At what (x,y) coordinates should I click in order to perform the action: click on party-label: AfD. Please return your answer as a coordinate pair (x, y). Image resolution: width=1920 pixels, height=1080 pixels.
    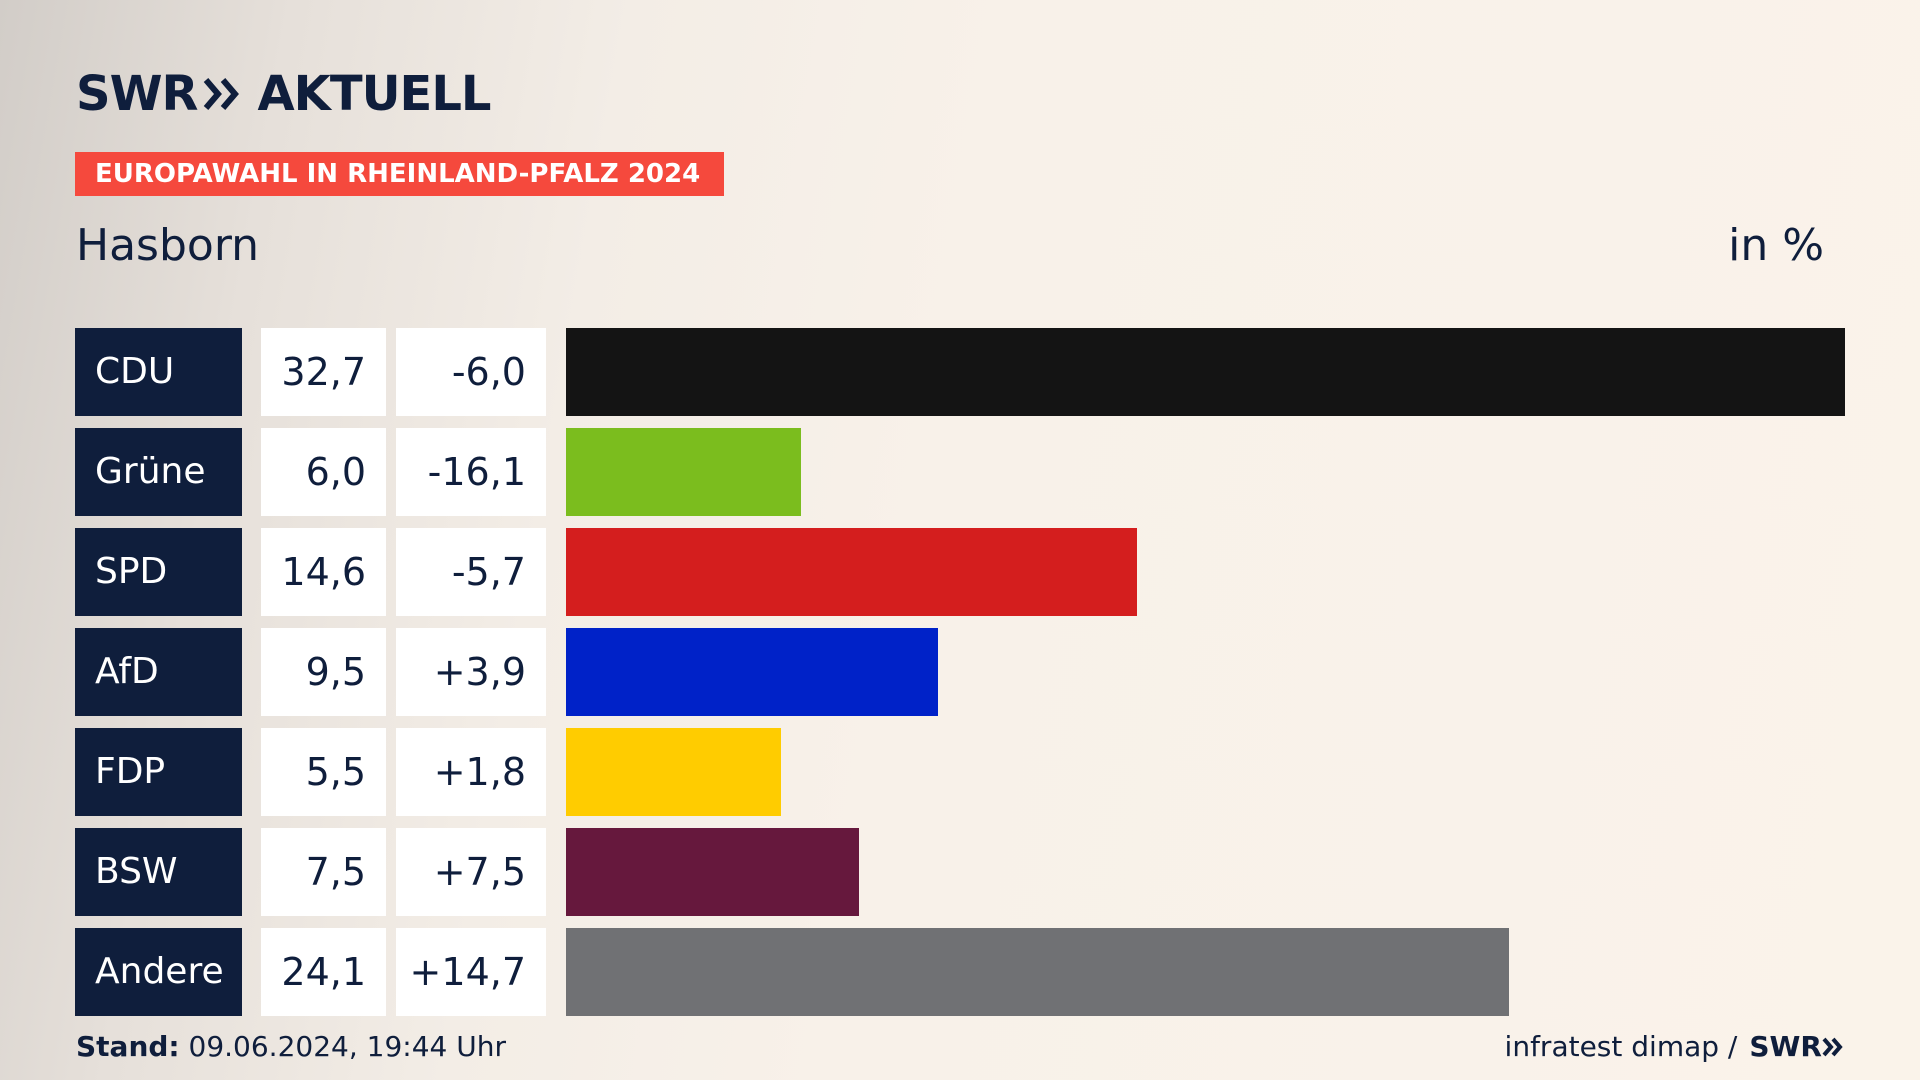
    Looking at the image, I should click on (158, 672).